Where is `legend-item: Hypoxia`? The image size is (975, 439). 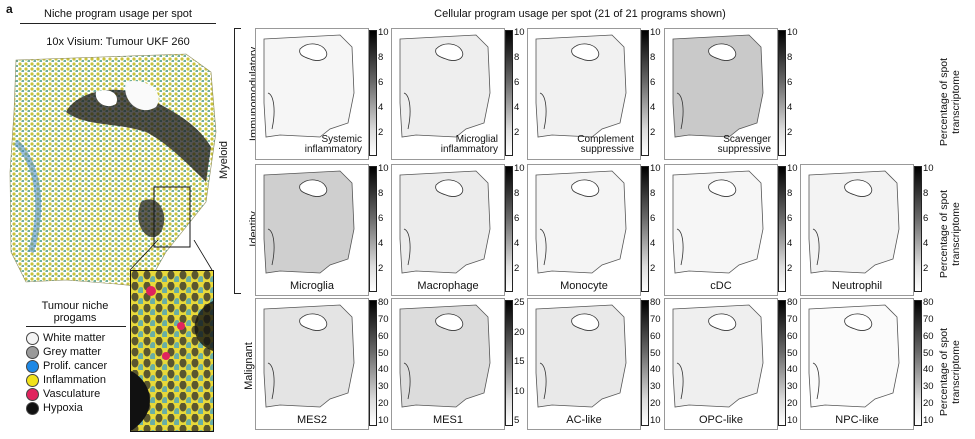 legend-item: Hypoxia is located at coordinates (54, 408).